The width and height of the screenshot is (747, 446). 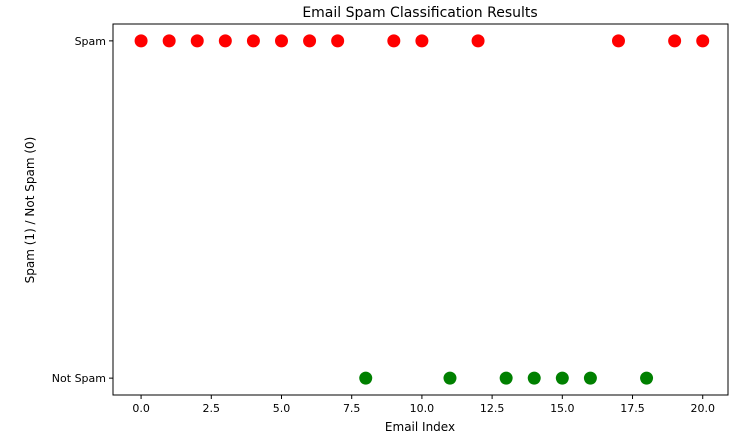 I want to click on x-tick-label: 17.5, so click(x=632, y=408).